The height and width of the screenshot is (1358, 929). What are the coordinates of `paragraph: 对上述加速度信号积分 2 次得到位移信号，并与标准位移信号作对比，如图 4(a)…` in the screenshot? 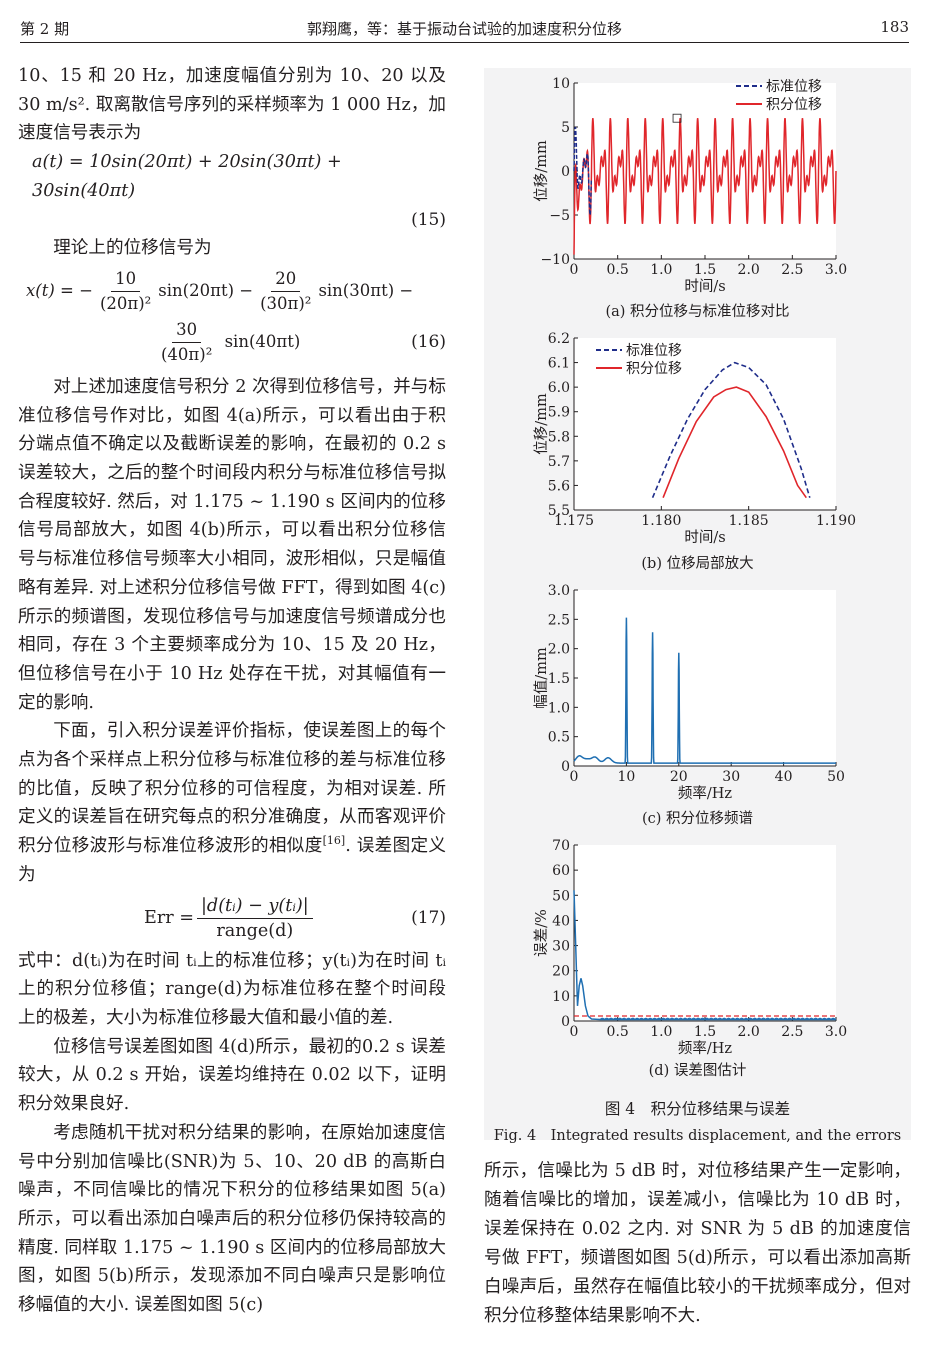 It's located at (232, 544).